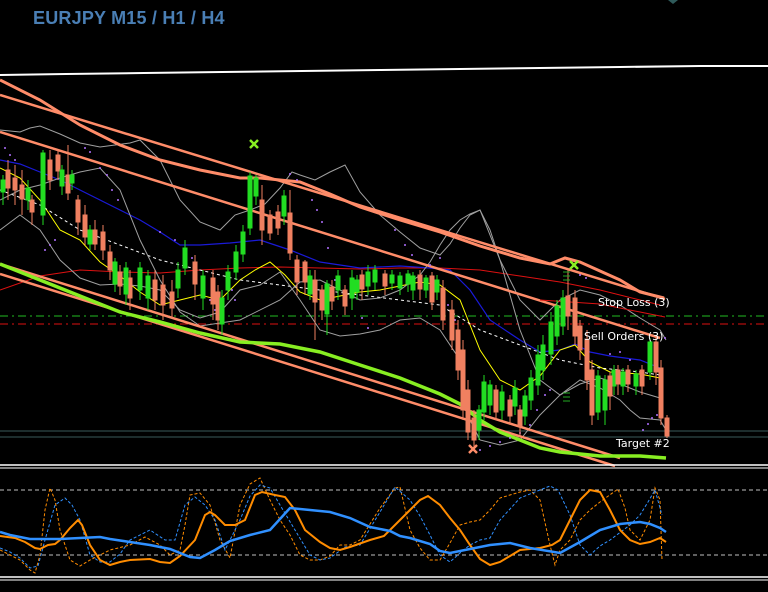 The image size is (768, 592). I want to click on sell-orders-label: Sell Orders (3), so click(624, 336).